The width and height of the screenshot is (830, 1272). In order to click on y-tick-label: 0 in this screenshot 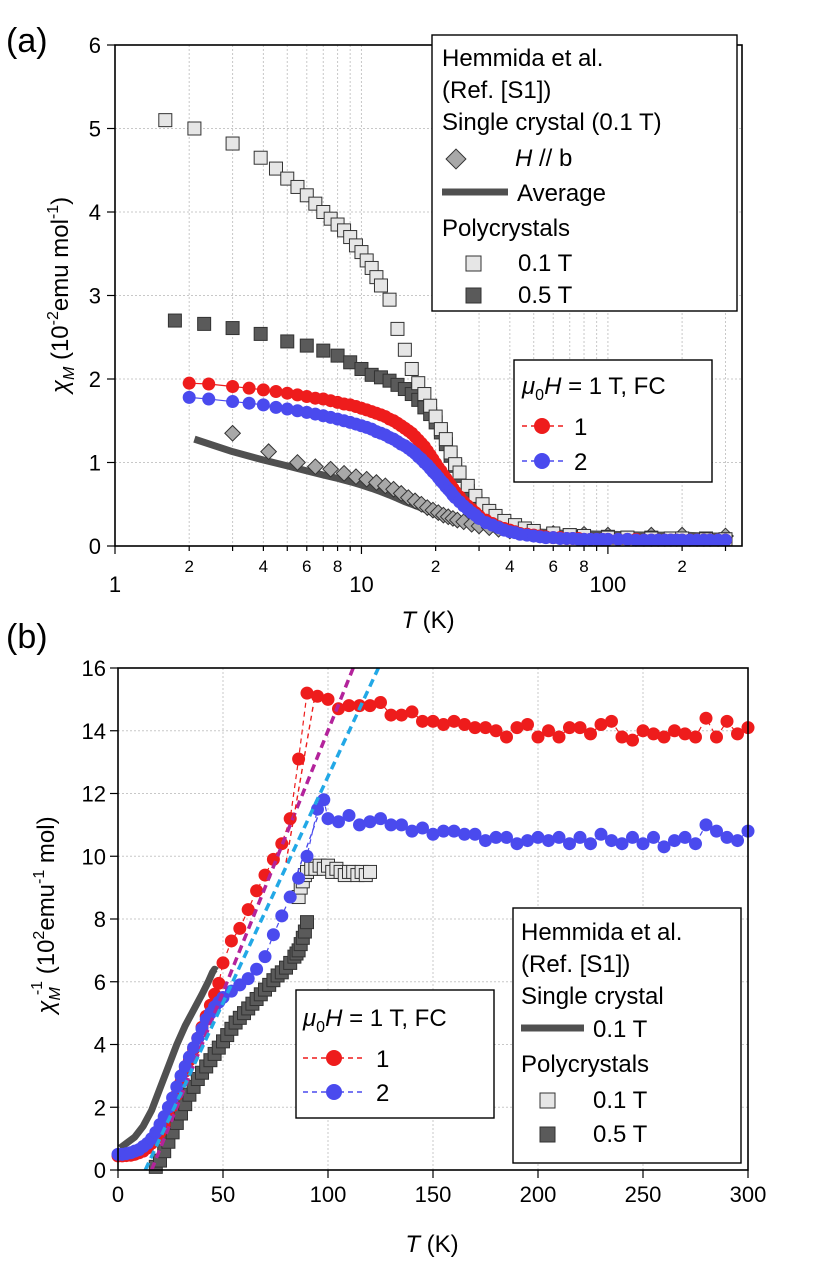, I will do `click(100, 1170)`.